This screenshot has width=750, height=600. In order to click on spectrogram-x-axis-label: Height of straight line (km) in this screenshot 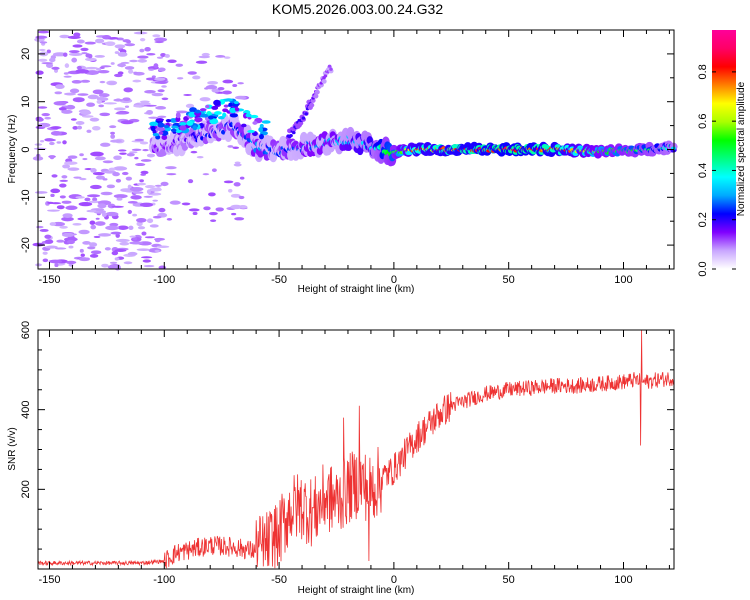, I will do `click(356, 289)`.